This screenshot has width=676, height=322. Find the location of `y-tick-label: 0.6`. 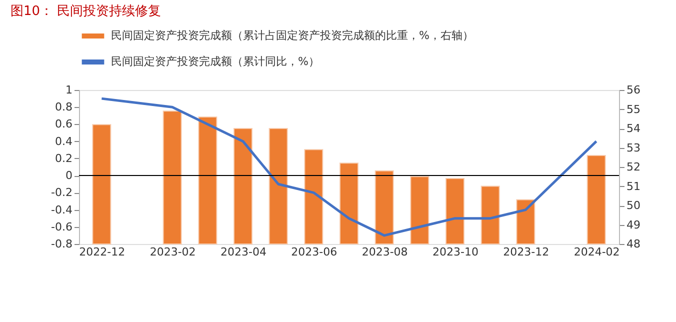

y-tick-label: 0.6 is located at coordinates (63, 124).